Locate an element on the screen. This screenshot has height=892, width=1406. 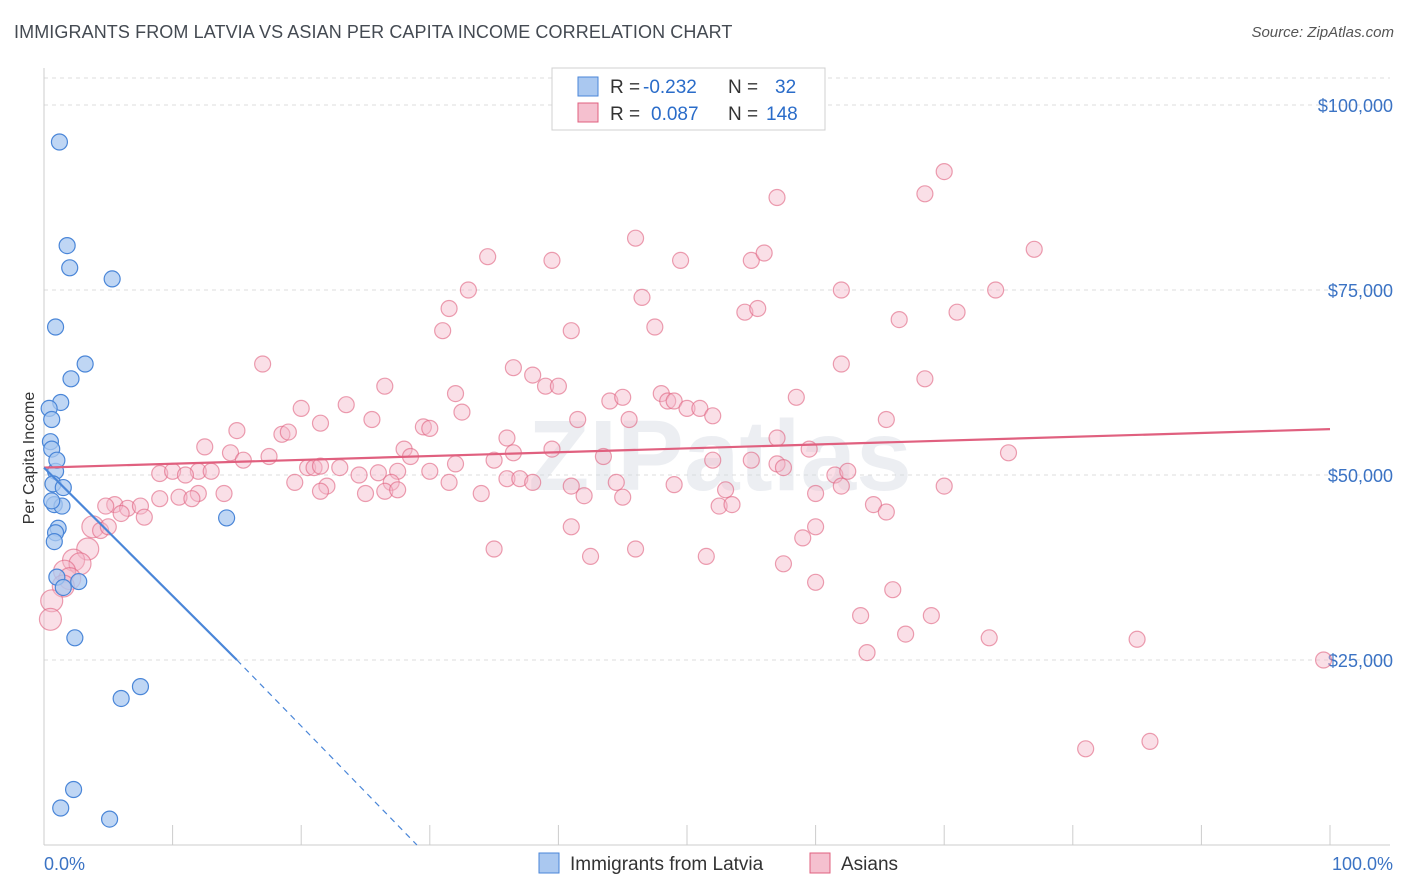
y-axis-label: Per Capita Income is located at coordinates (29, 458).